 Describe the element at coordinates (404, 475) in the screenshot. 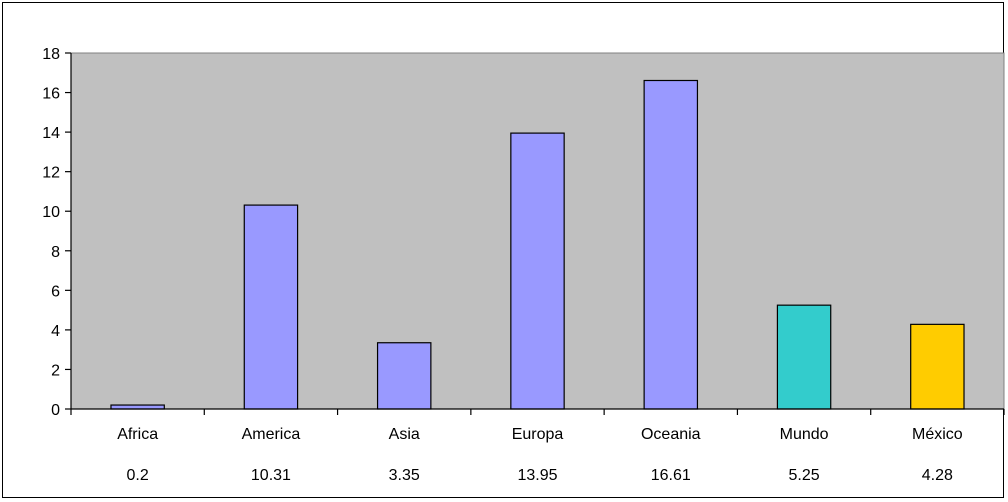

I see `value-label: 3.35` at that location.